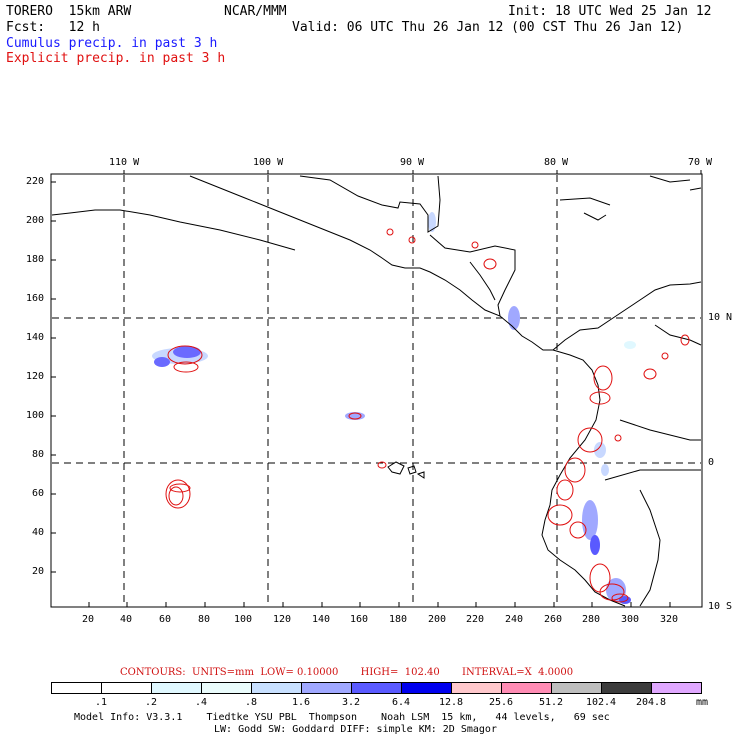 The height and width of the screenshot is (740, 740). I want to click on lon-label-80w: 80 W, so click(556, 162).